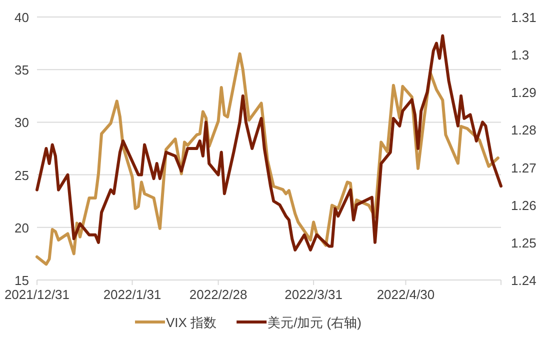 The height and width of the screenshot is (345, 550). What do you see at coordinates (523, 168) in the screenshot?
I see `y2tick: 1.27` at bounding box center [523, 168].